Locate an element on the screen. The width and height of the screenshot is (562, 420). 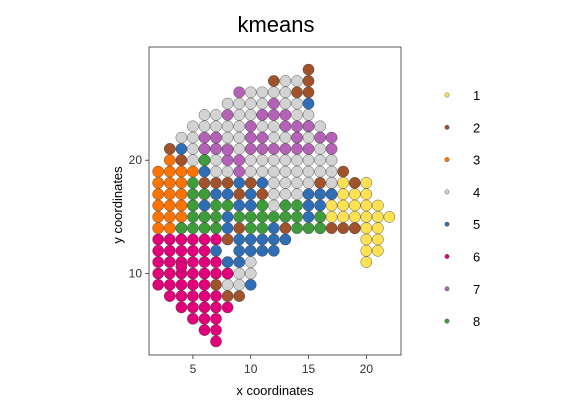
x-tick-label: 15 is located at coordinates (309, 369).